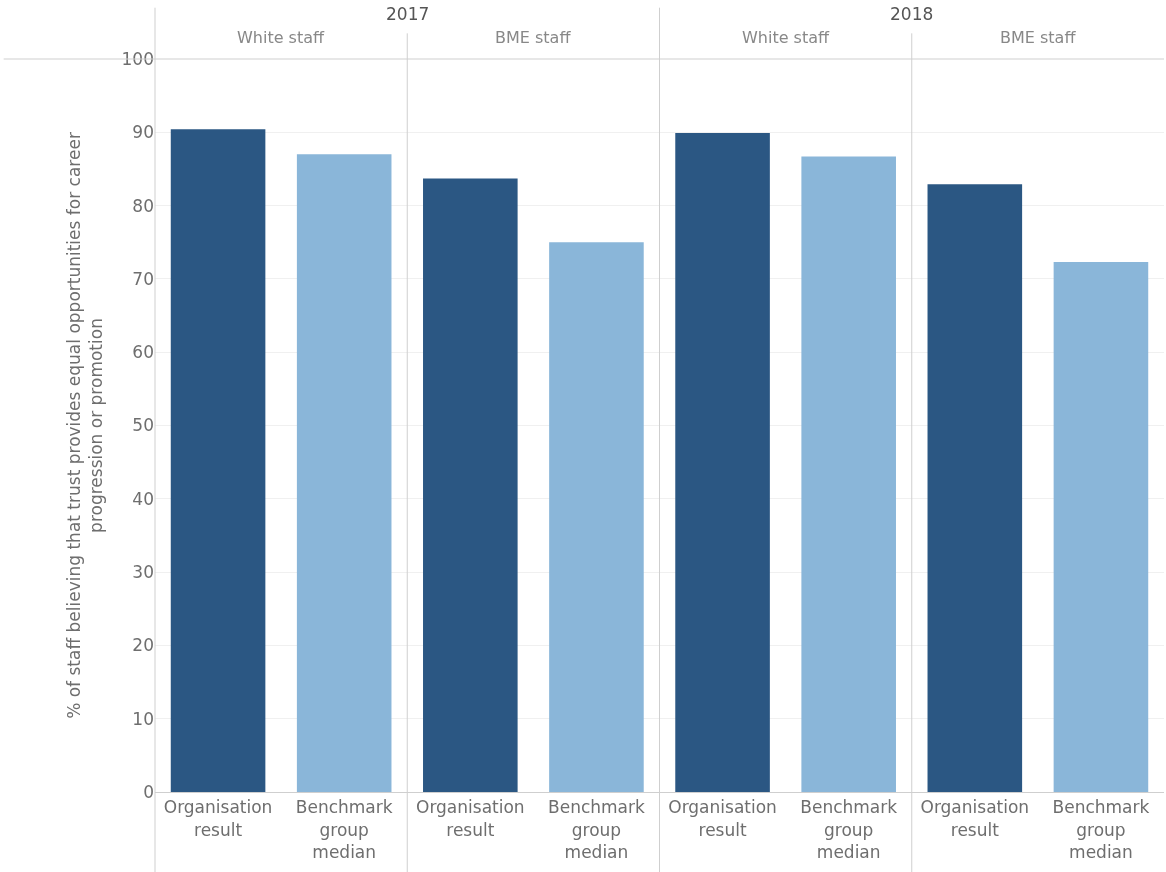 The image size is (1166, 872). I want to click on y-tick-label: 40, so click(143, 498).